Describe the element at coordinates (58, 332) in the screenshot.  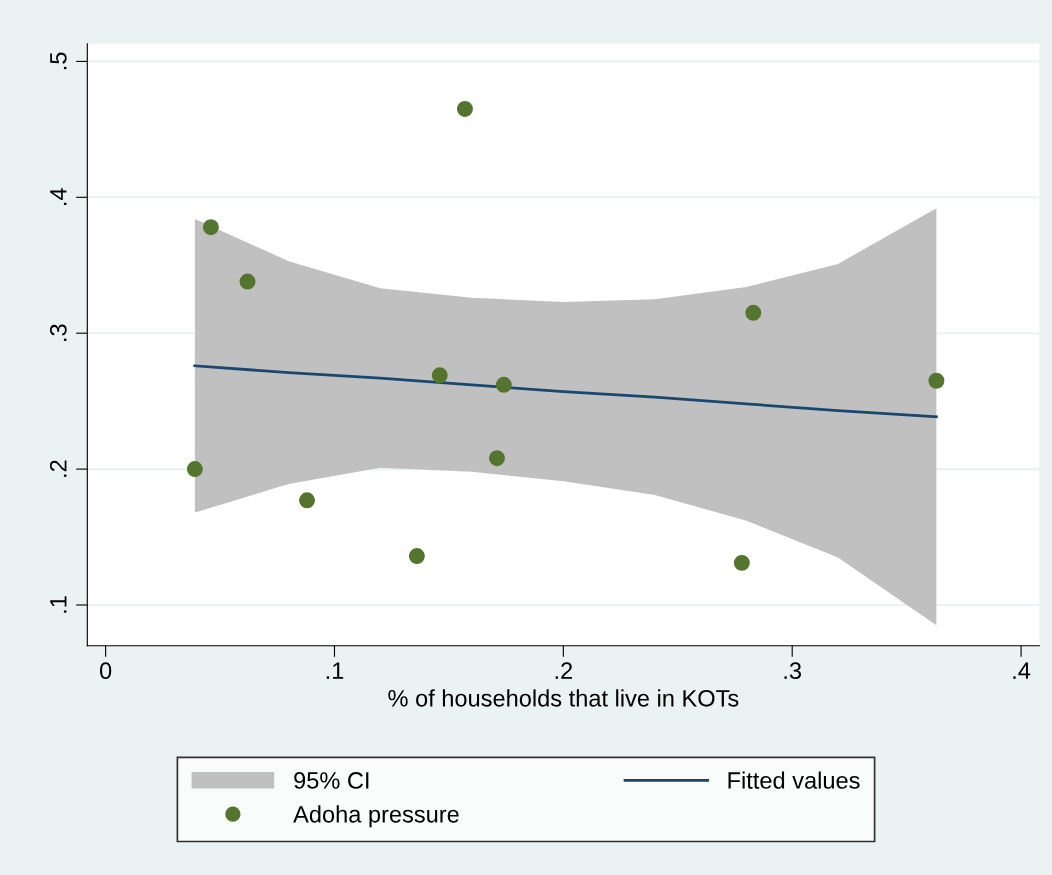
I see `y-tick-label: .3` at that location.